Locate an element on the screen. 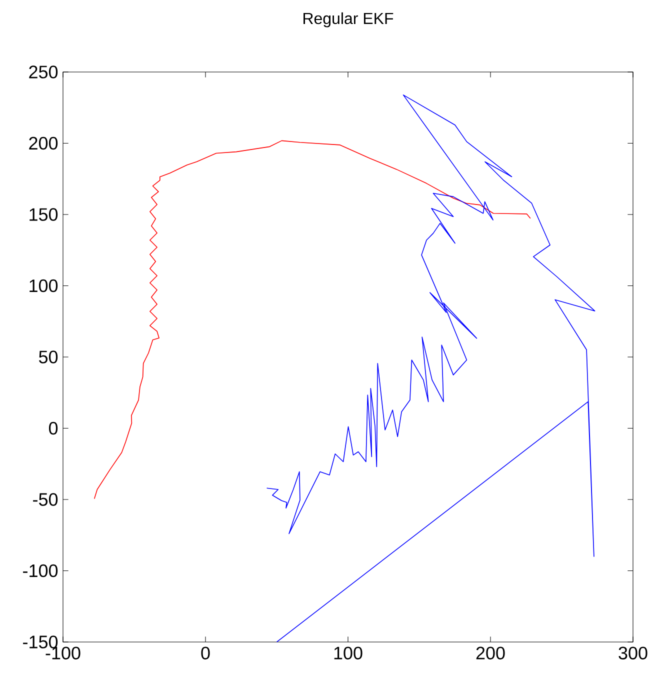  x-tick-label: 0 is located at coordinates (205, 653).